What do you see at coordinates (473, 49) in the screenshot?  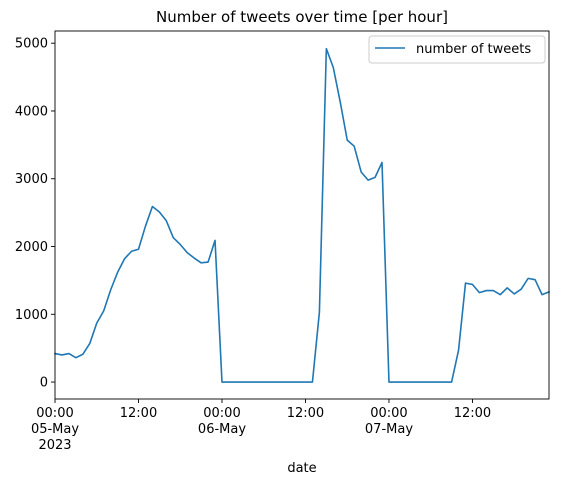 I see `legend-label: number of tweets` at bounding box center [473, 49].